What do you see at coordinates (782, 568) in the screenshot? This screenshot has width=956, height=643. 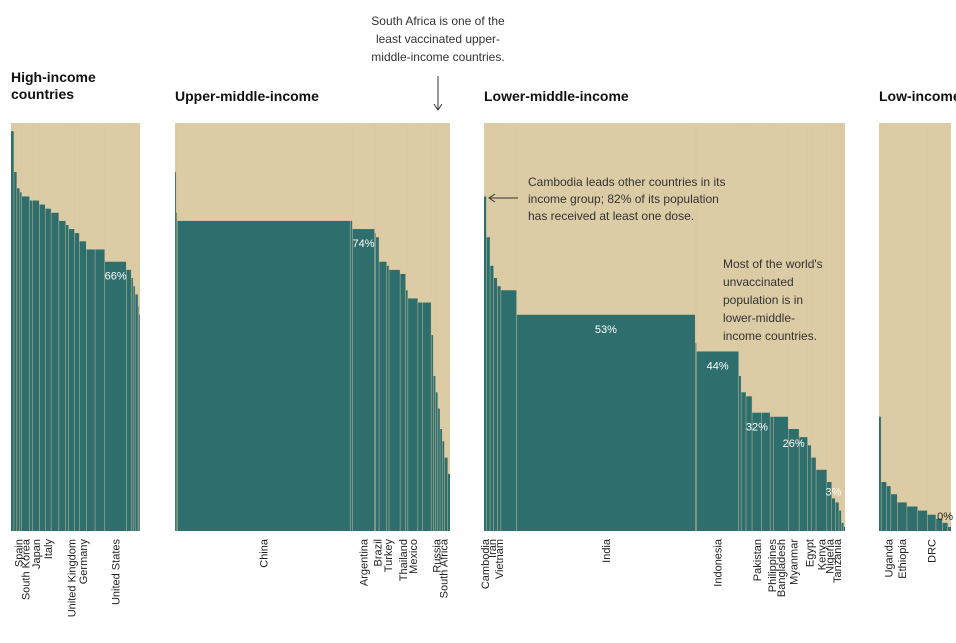 I see `country-label: Bangladesh` at bounding box center [782, 568].